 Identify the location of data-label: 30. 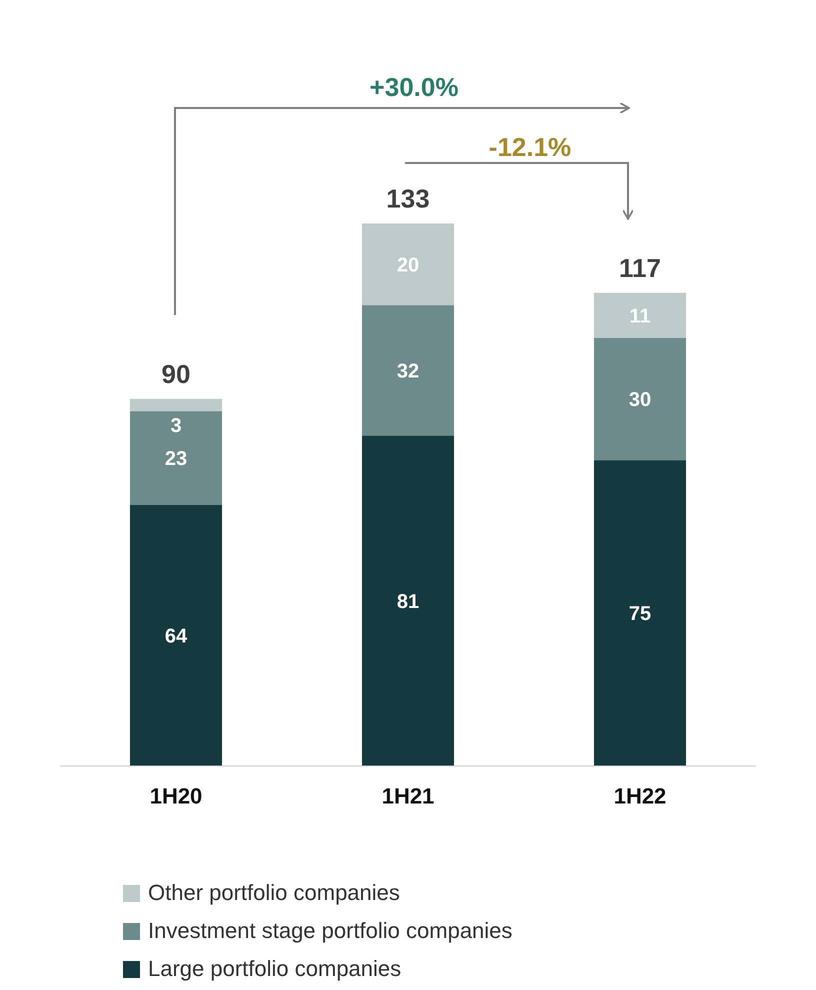
(640, 399).